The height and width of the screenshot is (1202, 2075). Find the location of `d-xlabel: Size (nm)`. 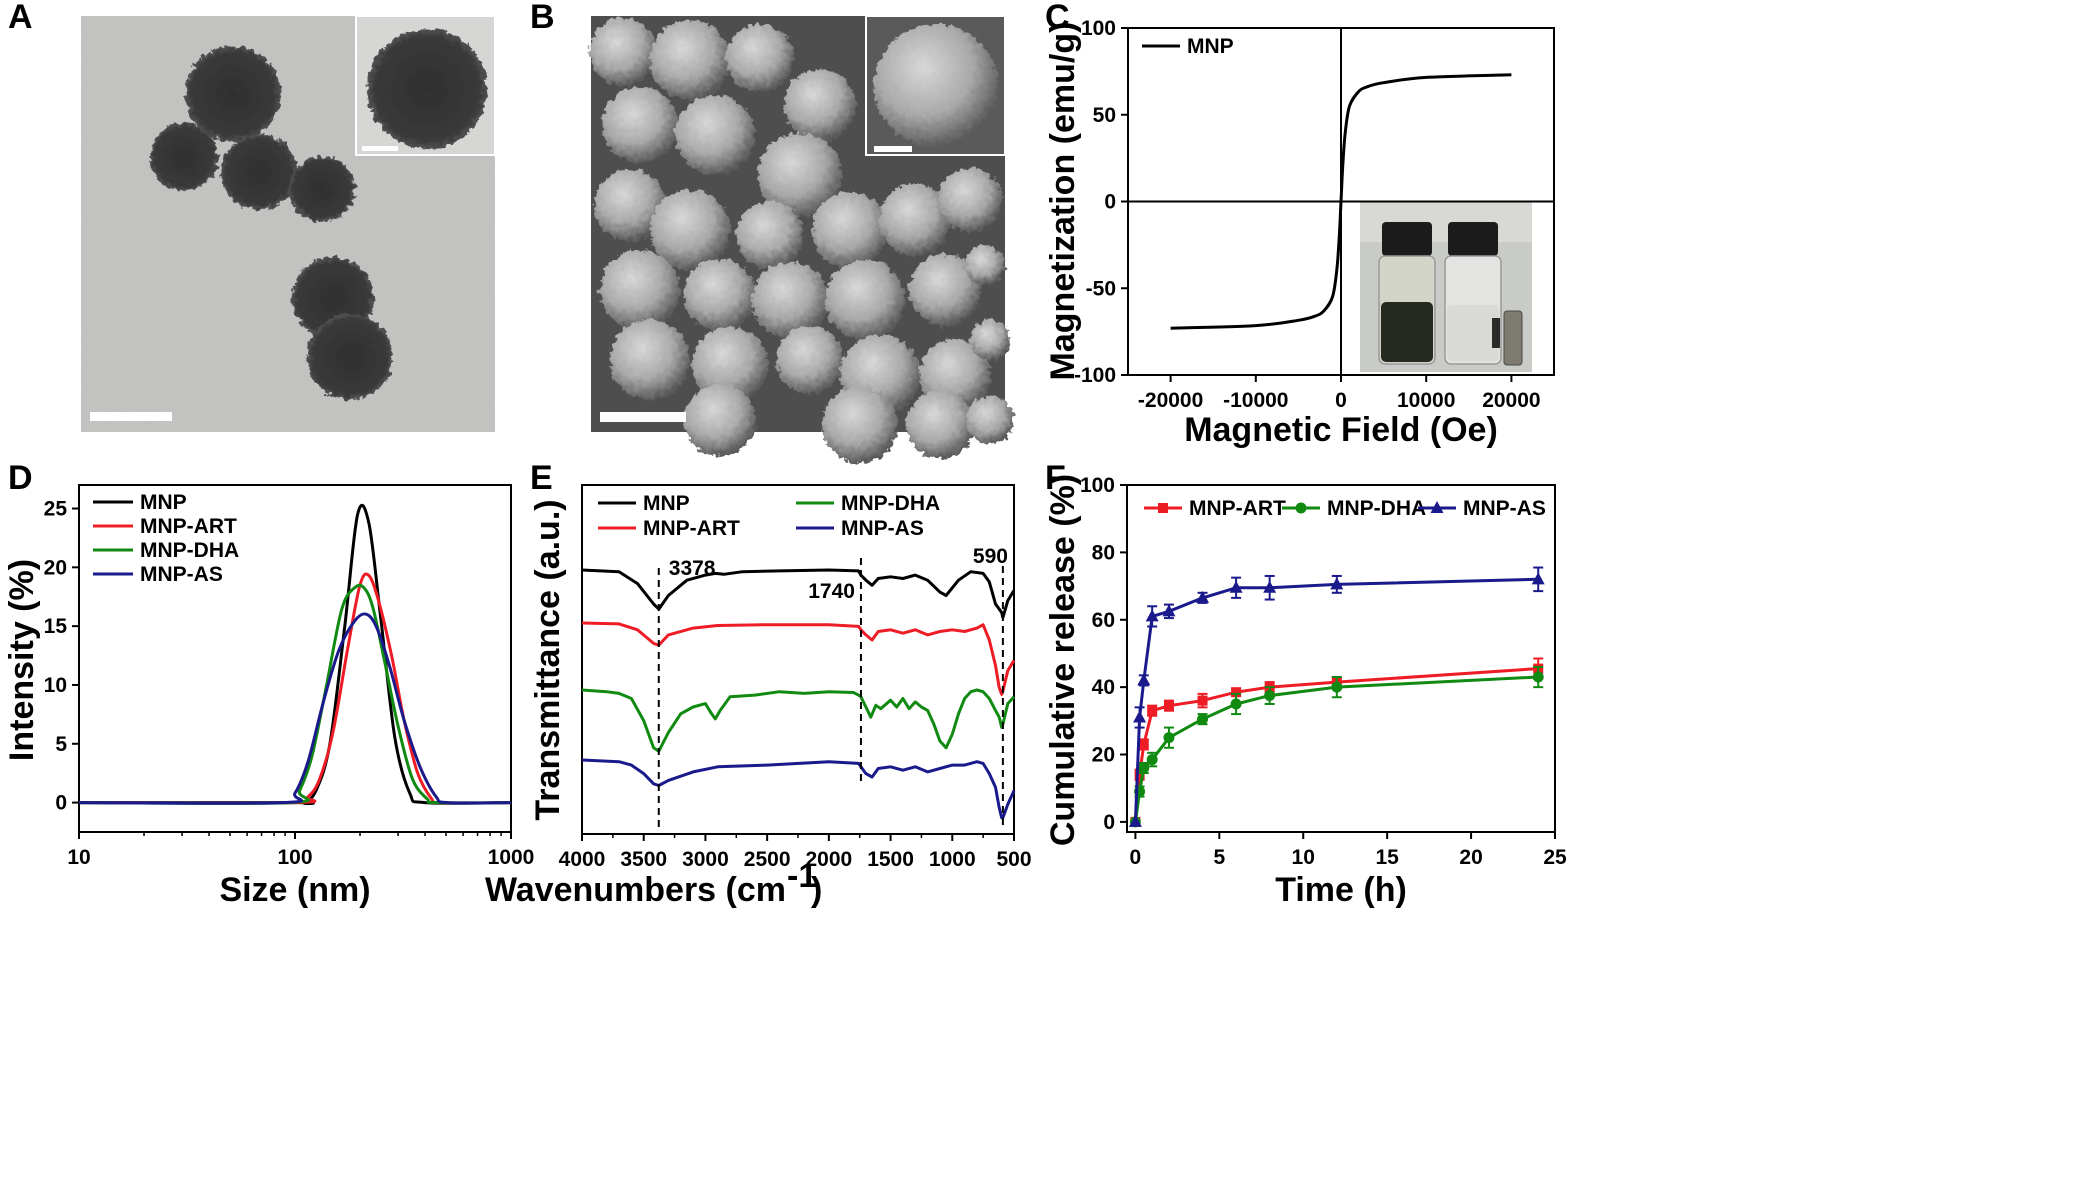

d-xlabel: Size (nm) is located at coordinates (294, 890).